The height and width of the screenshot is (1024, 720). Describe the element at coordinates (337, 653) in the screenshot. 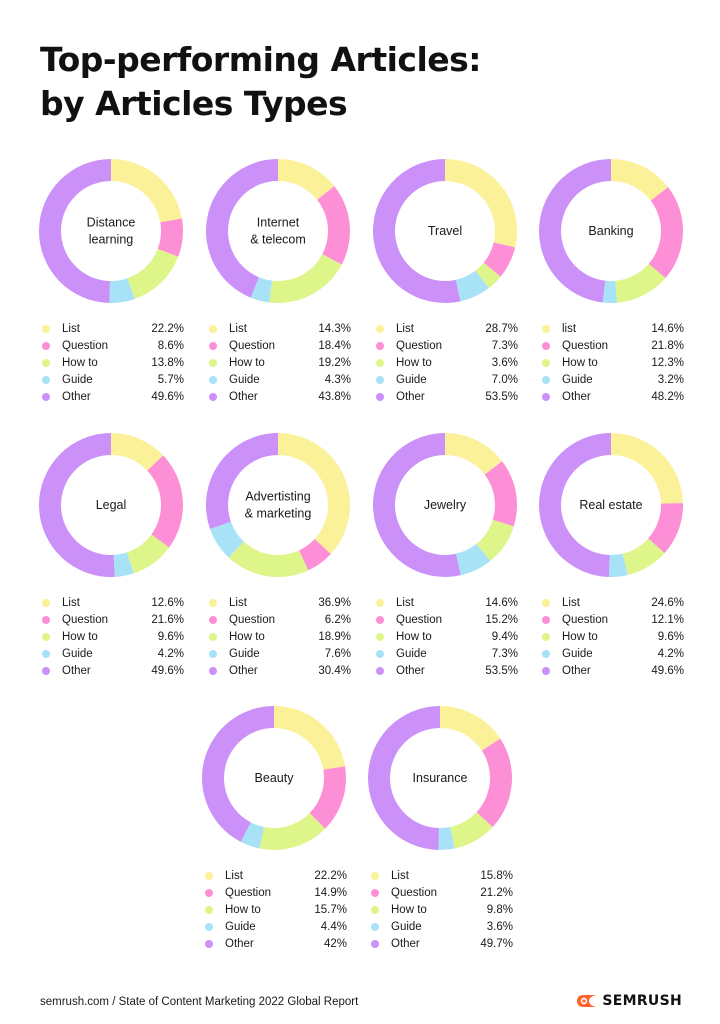

I see `legend-value: 7.6%` at that location.